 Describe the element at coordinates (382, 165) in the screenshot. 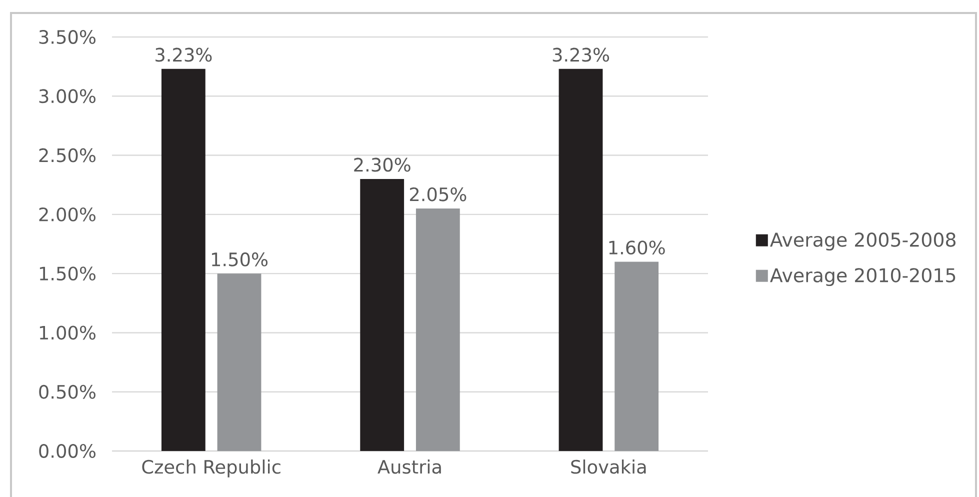

I see `data-label: 2.30%` at that location.